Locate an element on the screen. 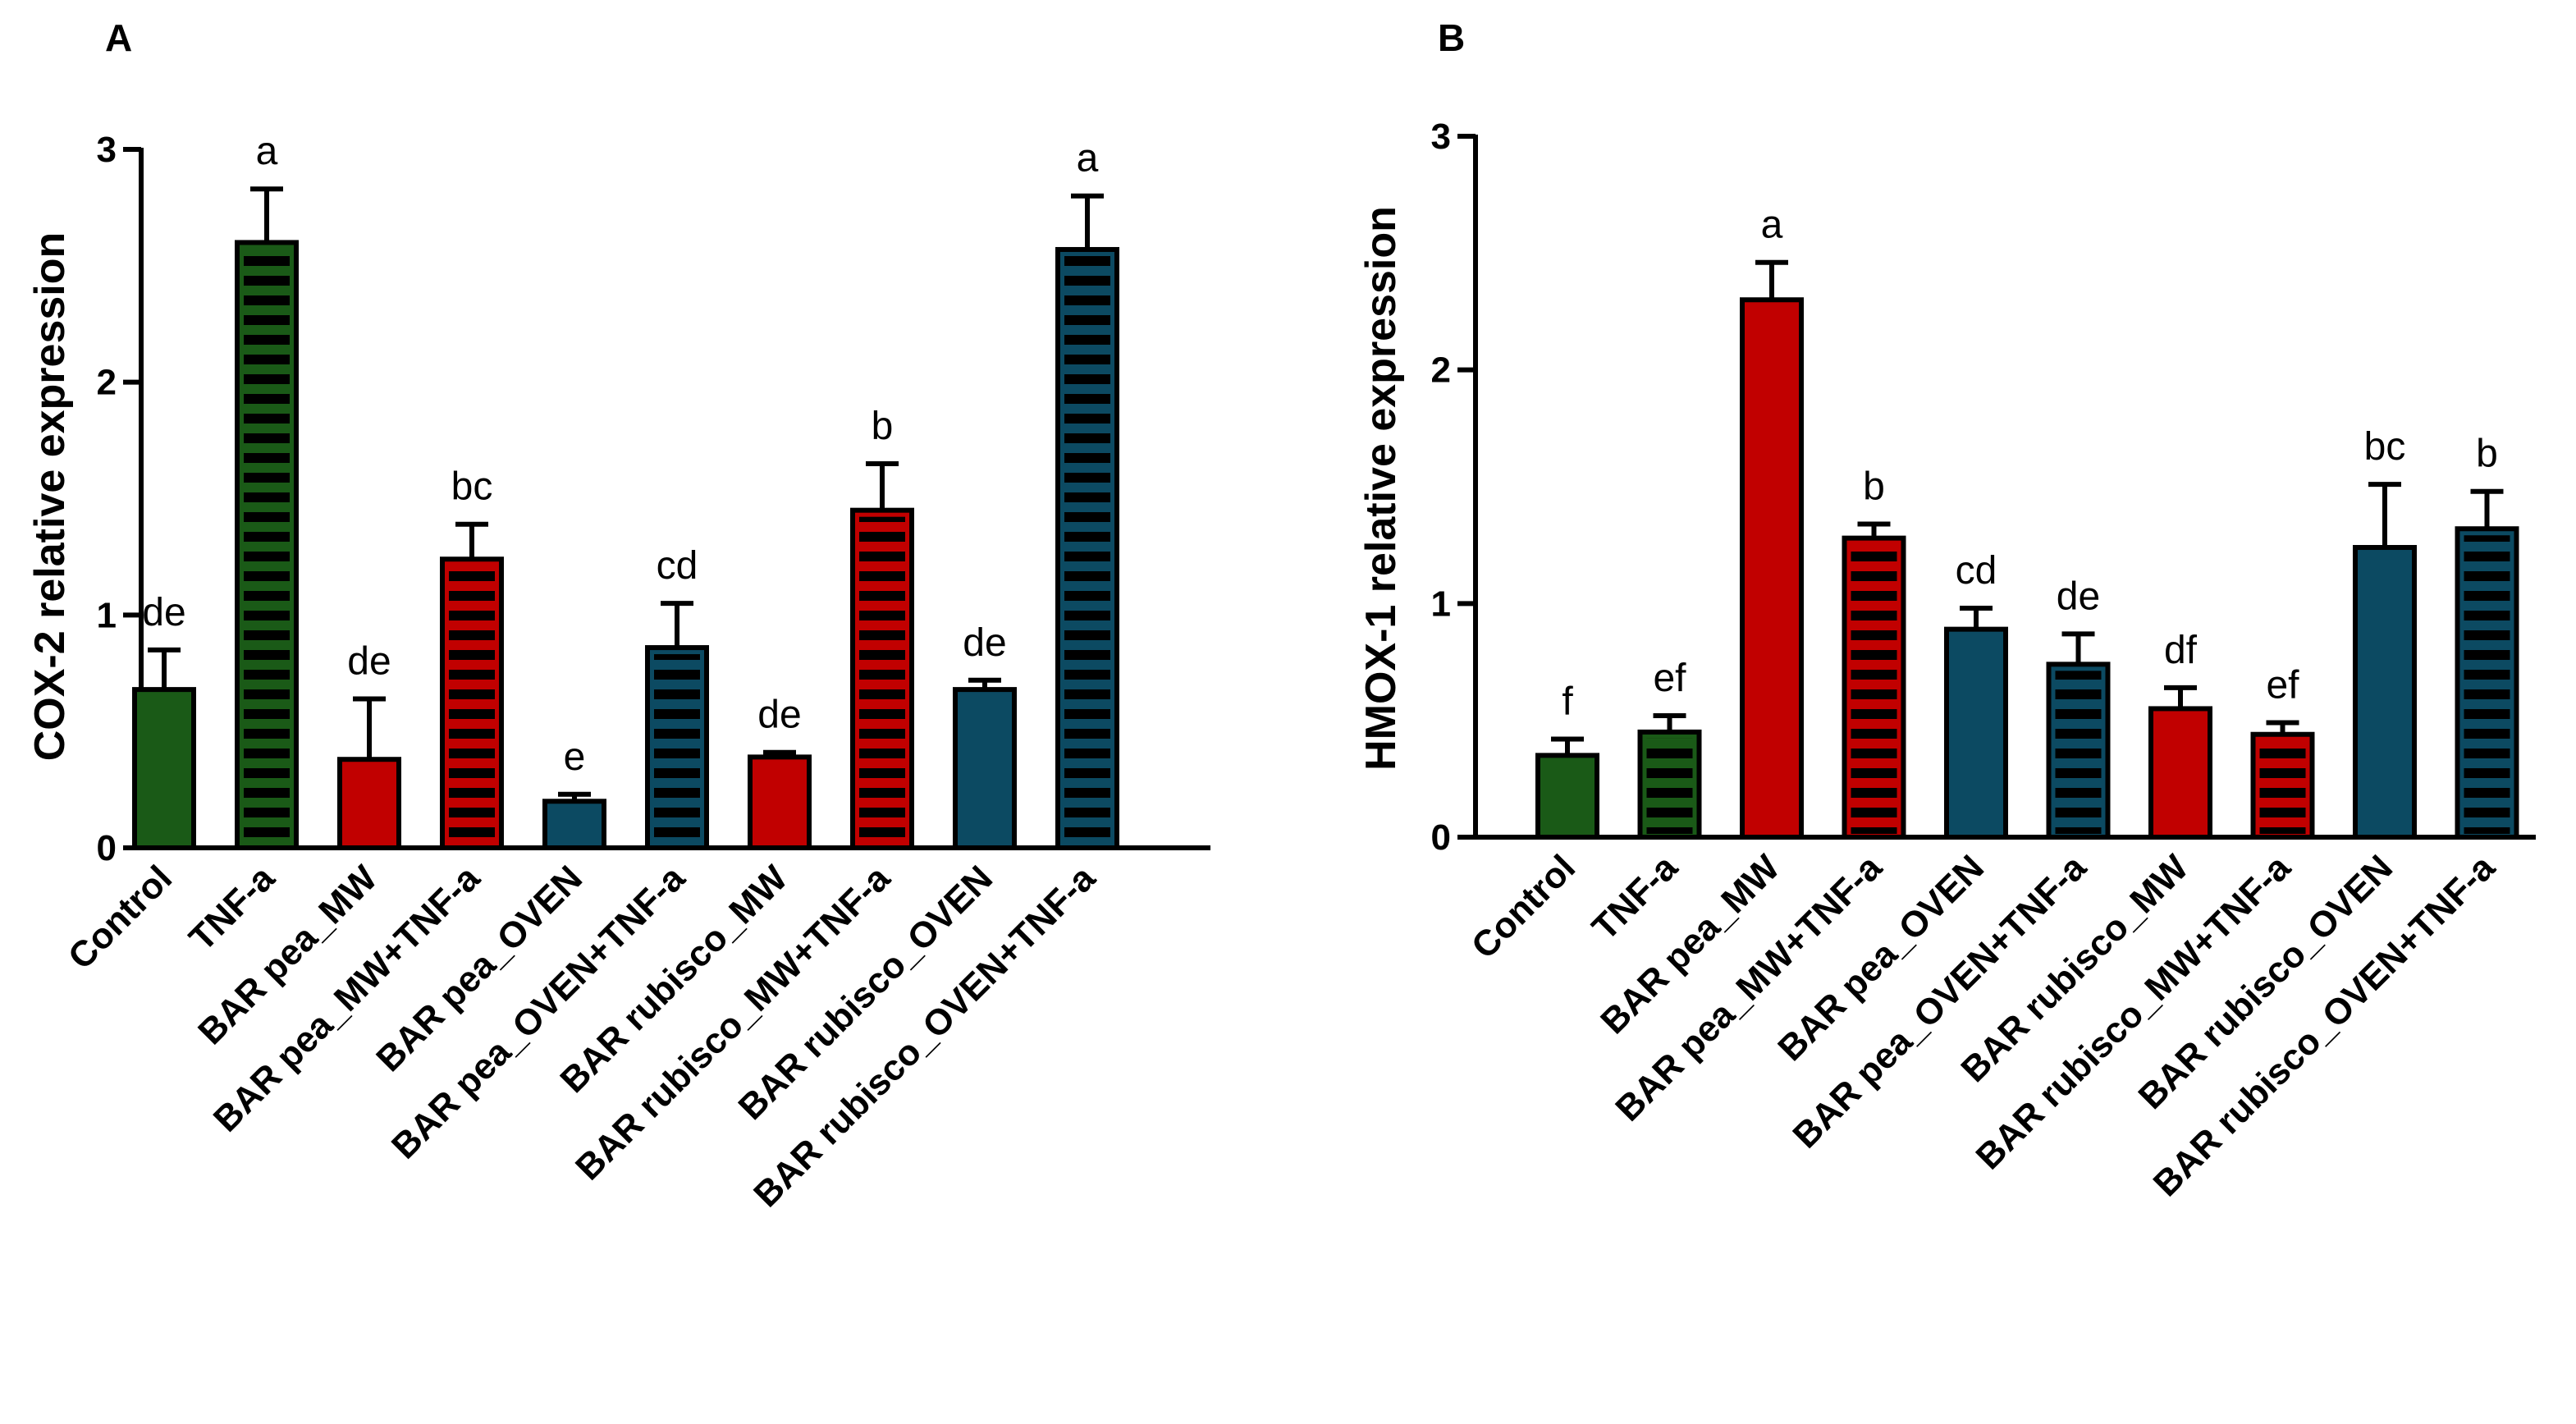 The width and height of the screenshot is (2576, 1424). panel-b-label: B is located at coordinates (1451, 37).